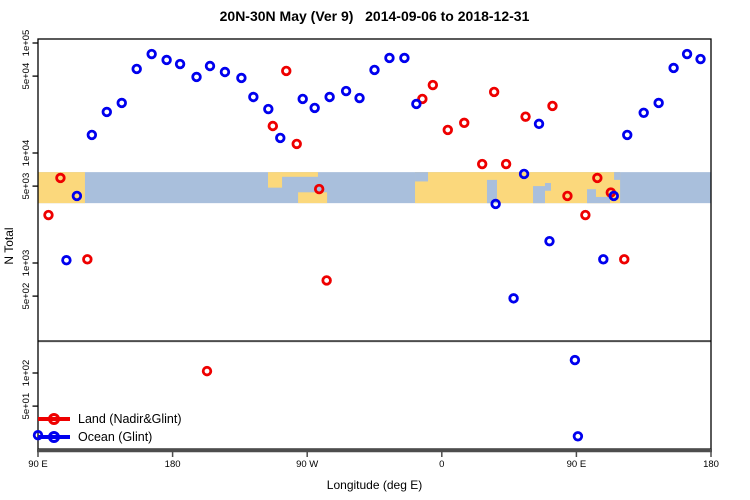 This screenshot has height=500, width=750. I want to click on legend-item-land: Land (Nadir&Glint), so click(110, 419).